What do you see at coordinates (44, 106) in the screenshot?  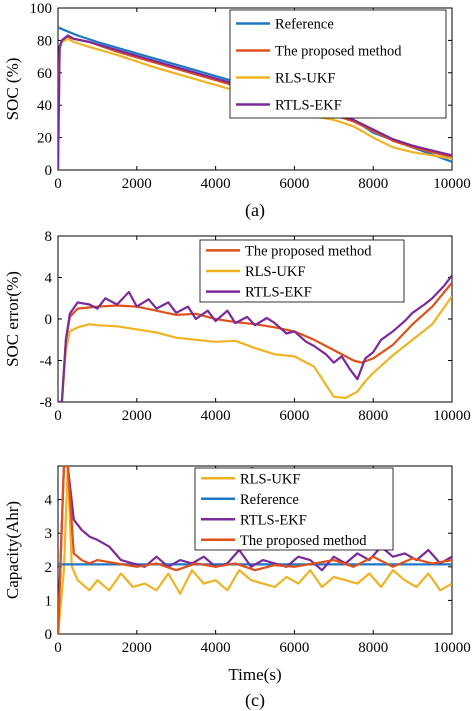 I see `y-tick-label: 40` at bounding box center [44, 106].